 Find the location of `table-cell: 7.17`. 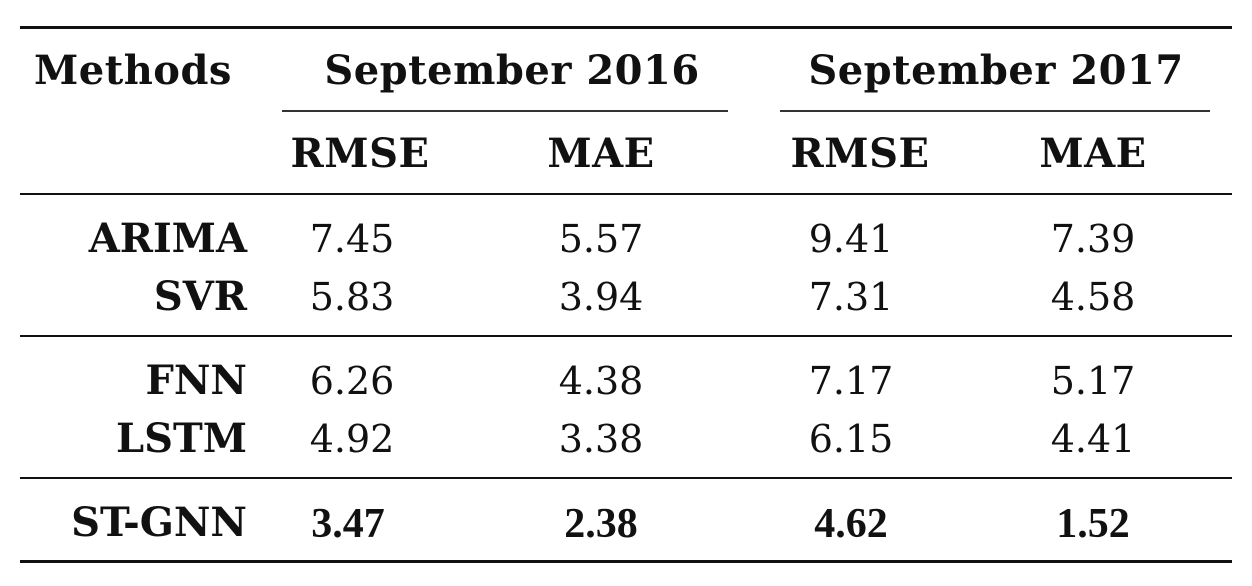

table-cell: 7.17 is located at coordinates (851, 381).